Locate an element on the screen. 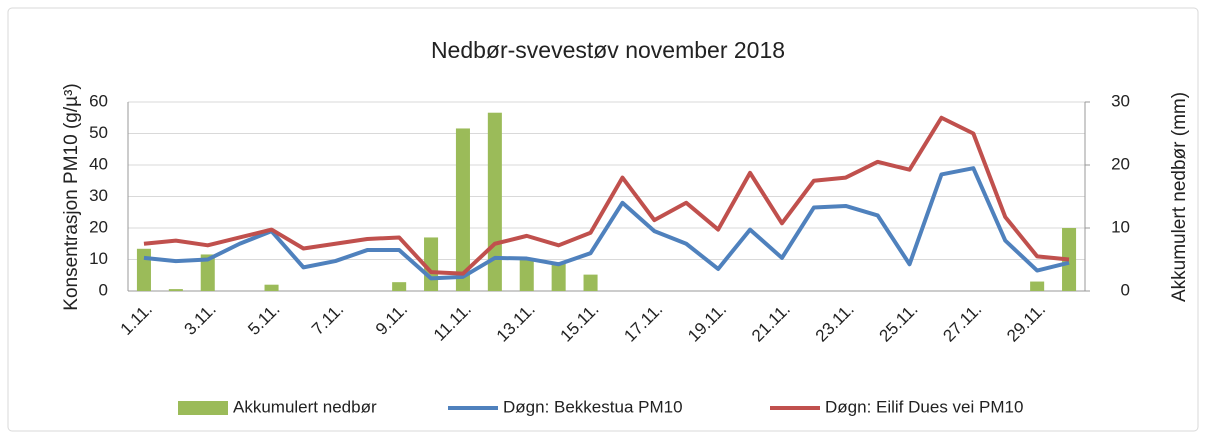  y2-axis-label: Akkumulert nedbør (mm) is located at coordinates (1179, 197).